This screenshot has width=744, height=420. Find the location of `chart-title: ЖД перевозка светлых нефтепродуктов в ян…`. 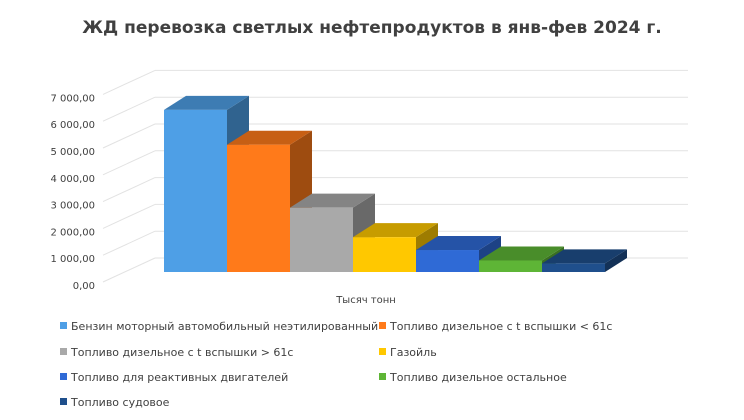

chart-title: ЖД перевозка светлых нефтепродуктов в ян… is located at coordinates (372, 28).